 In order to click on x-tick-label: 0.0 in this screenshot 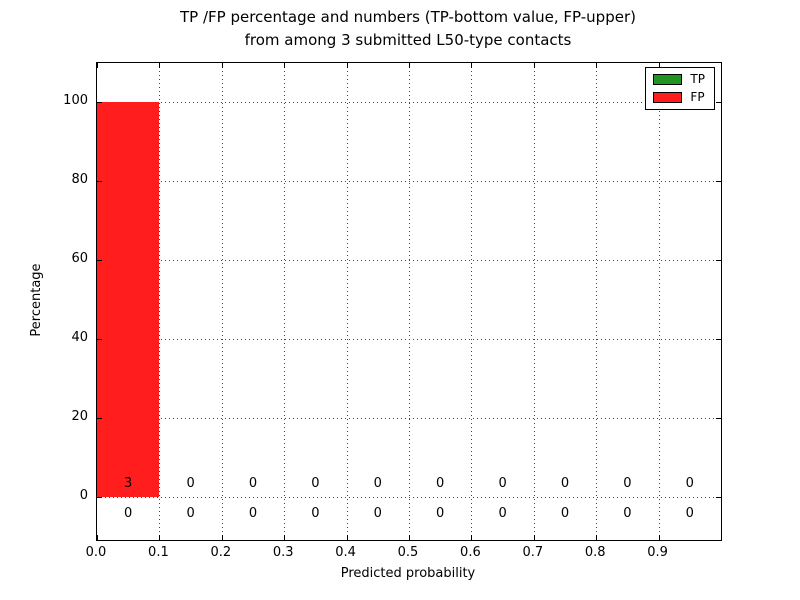, I will do `click(96, 552)`.